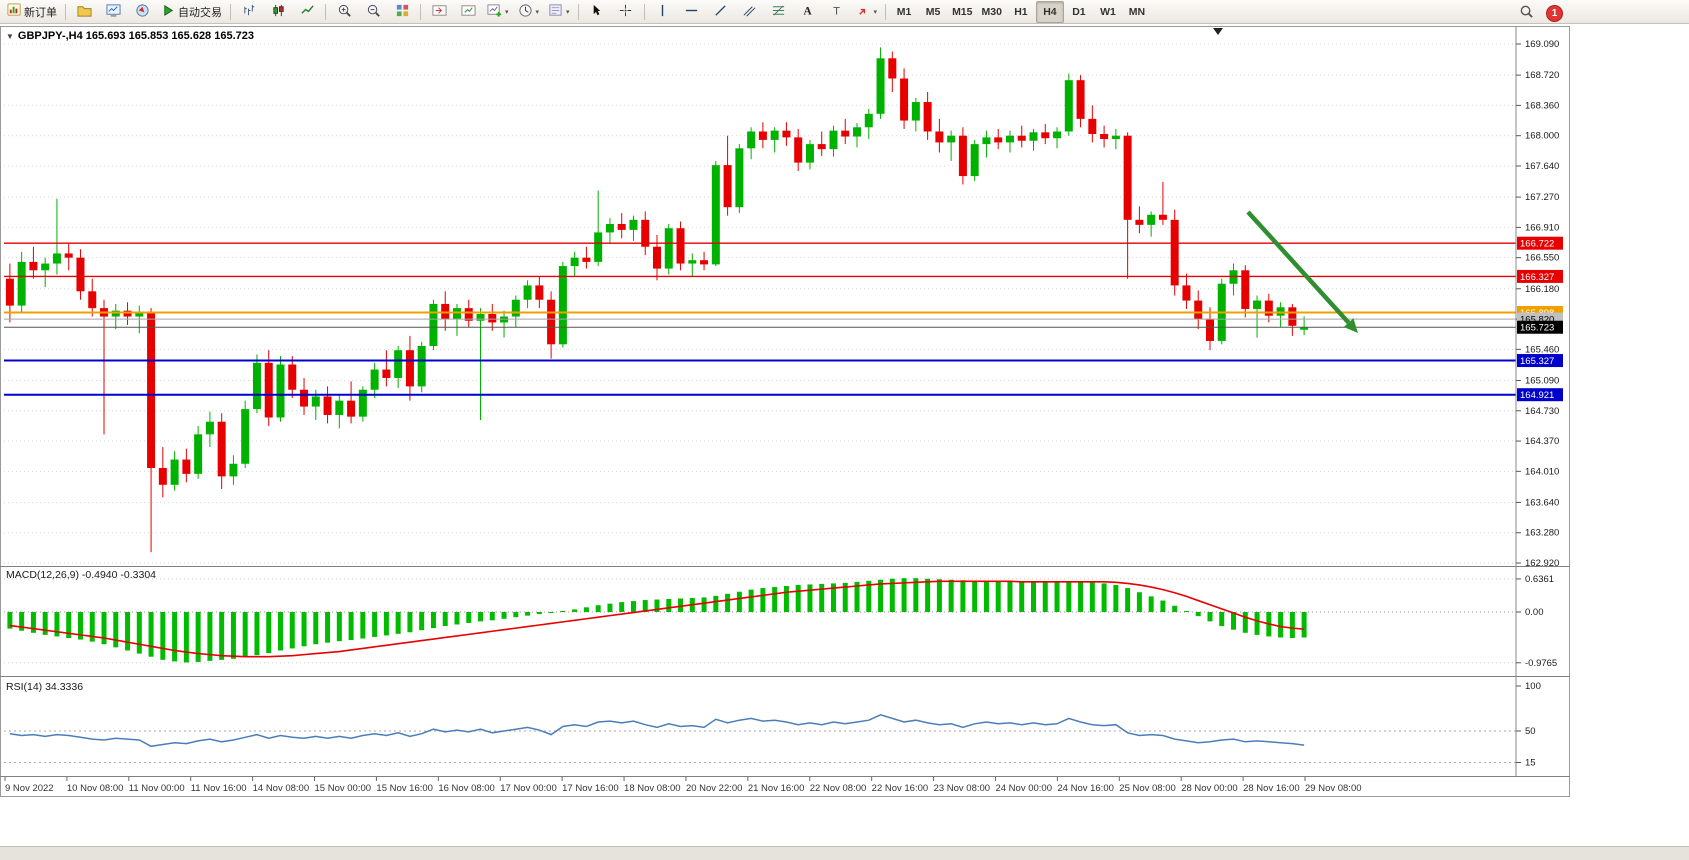 This screenshot has width=1689, height=860. What do you see at coordinates (1537, 361) in the screenshot?
I see `svg-text: 165.327` at bounding box center [1537, 361].